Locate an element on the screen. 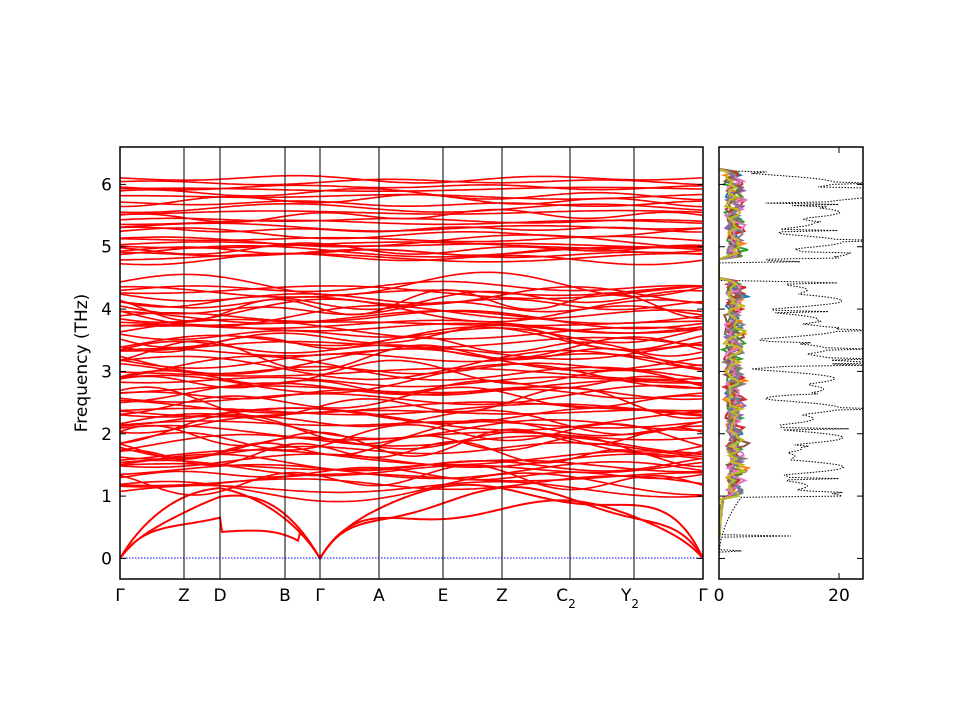 The height and width of the screenshot is (720, 960). dos-lines is located at coordinates (791, 363).